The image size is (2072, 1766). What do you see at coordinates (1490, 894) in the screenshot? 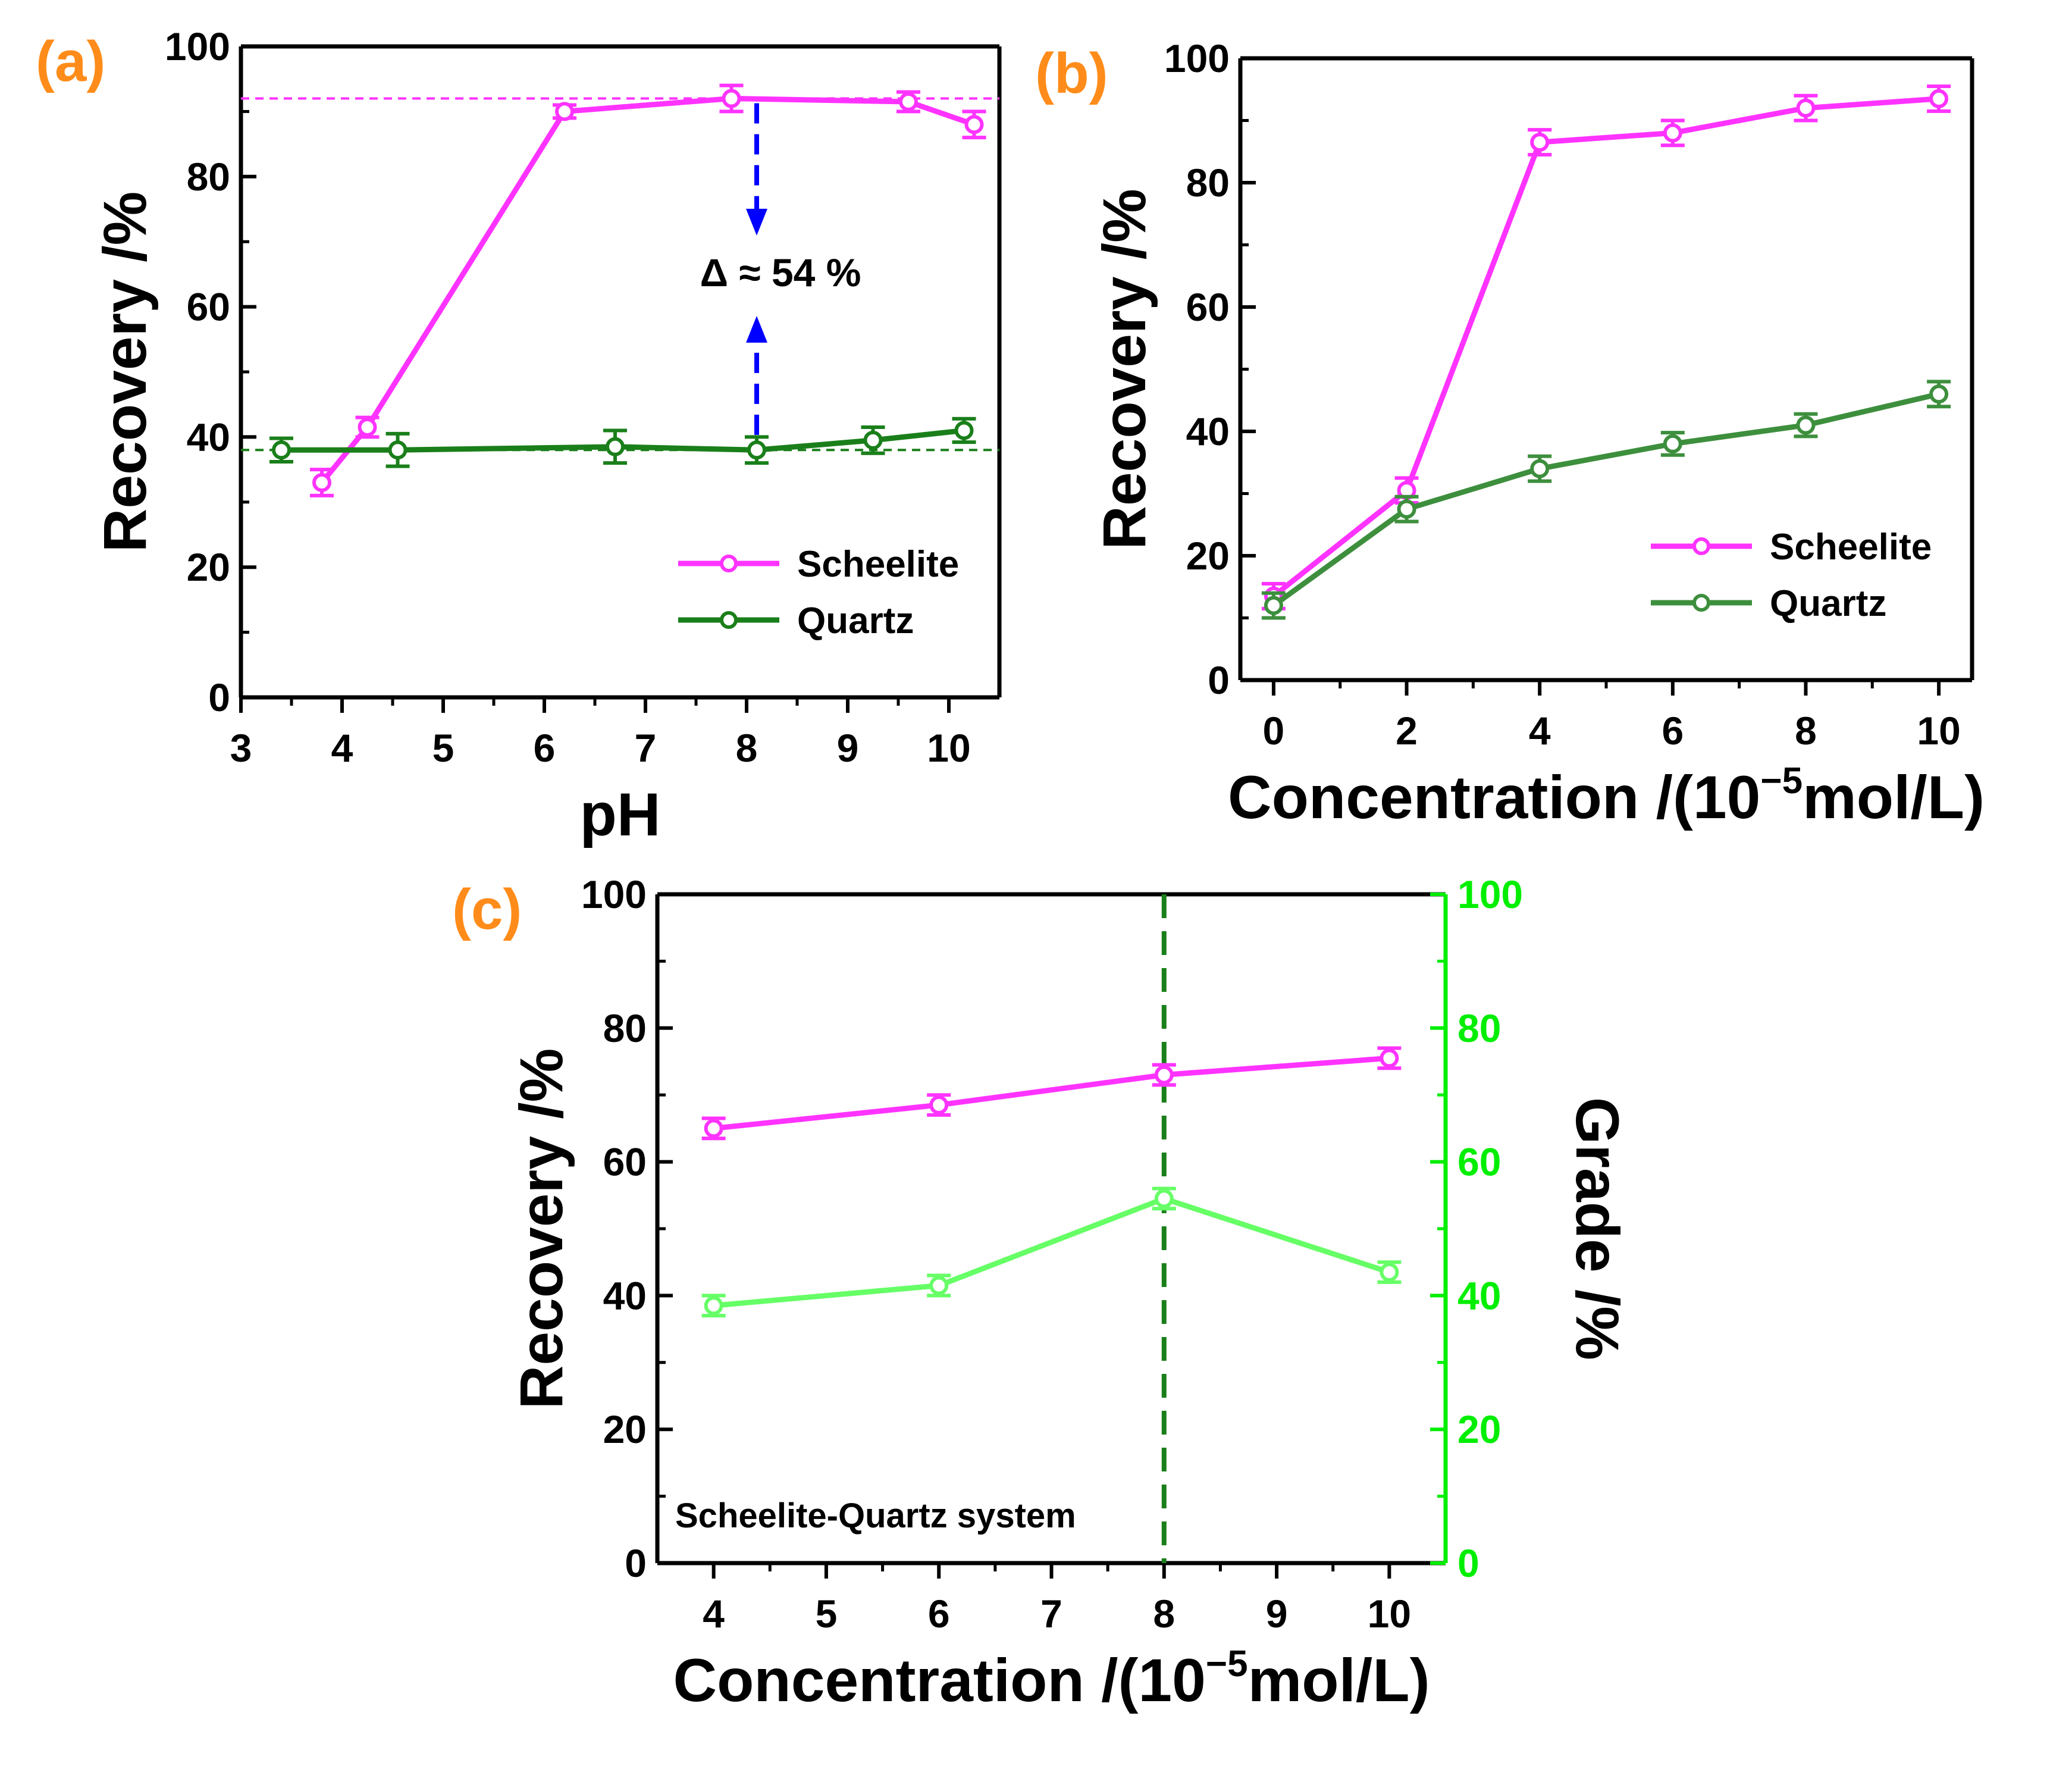
I see `y2-tick-label: 100` at bounding box center [1490, 894].